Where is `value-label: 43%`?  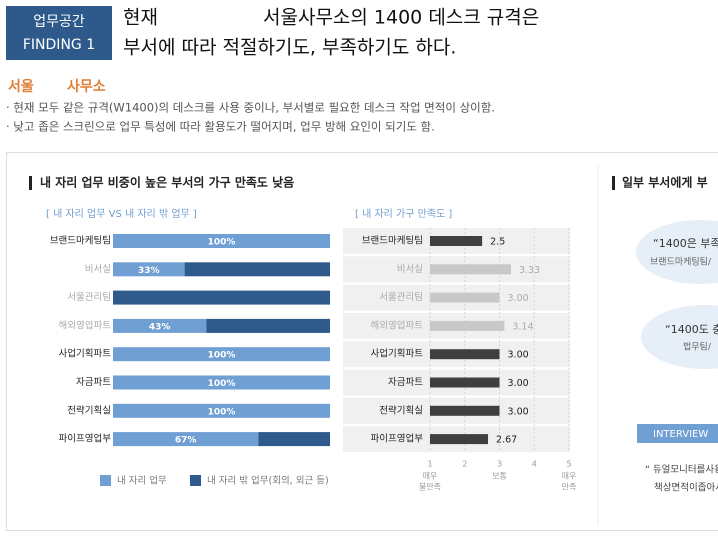
value-label: 43% is located at coordinates (160, 327).